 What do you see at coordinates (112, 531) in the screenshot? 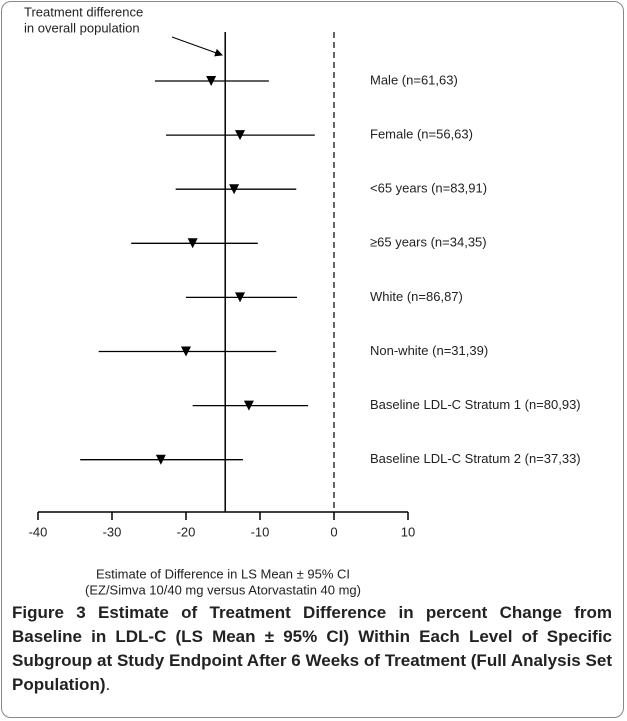
I see `x-tick-label: -30` at bounding box center [112, 531].